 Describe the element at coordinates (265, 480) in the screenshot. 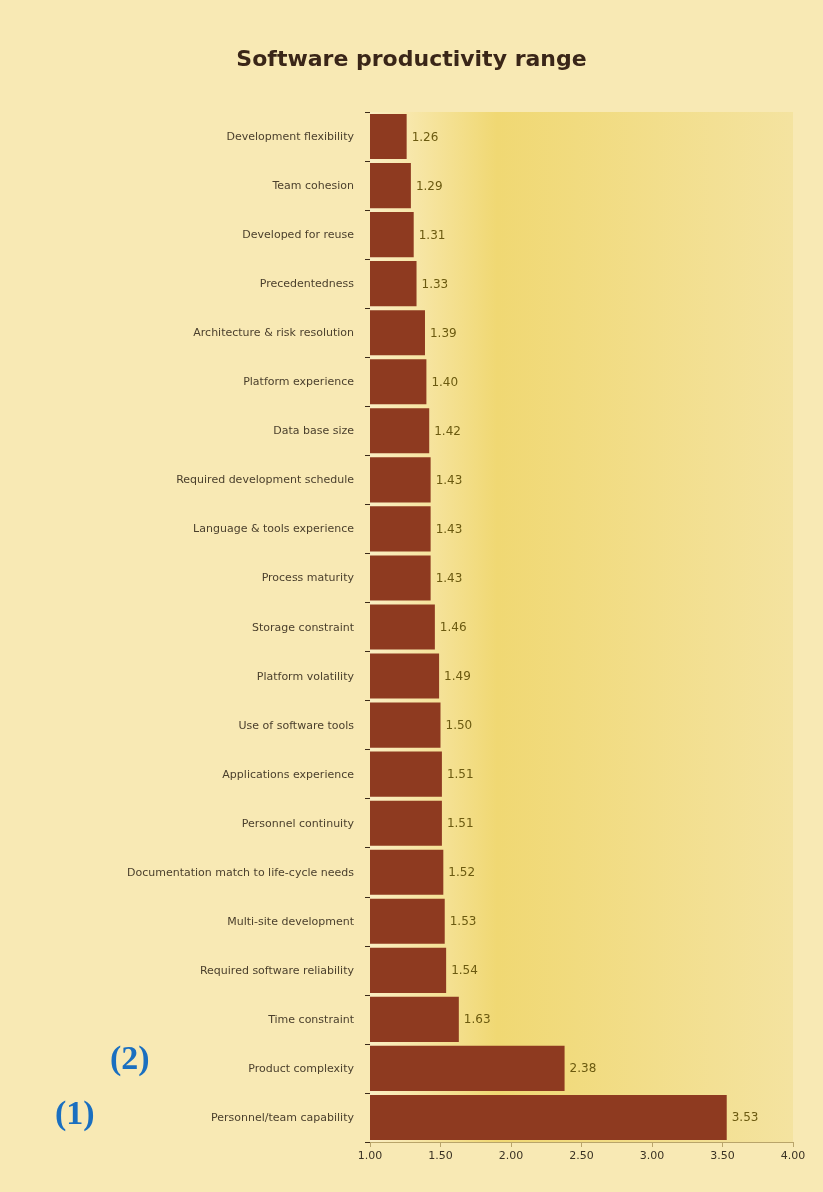

I see `y-tick-label: Required development schedule` at that location.